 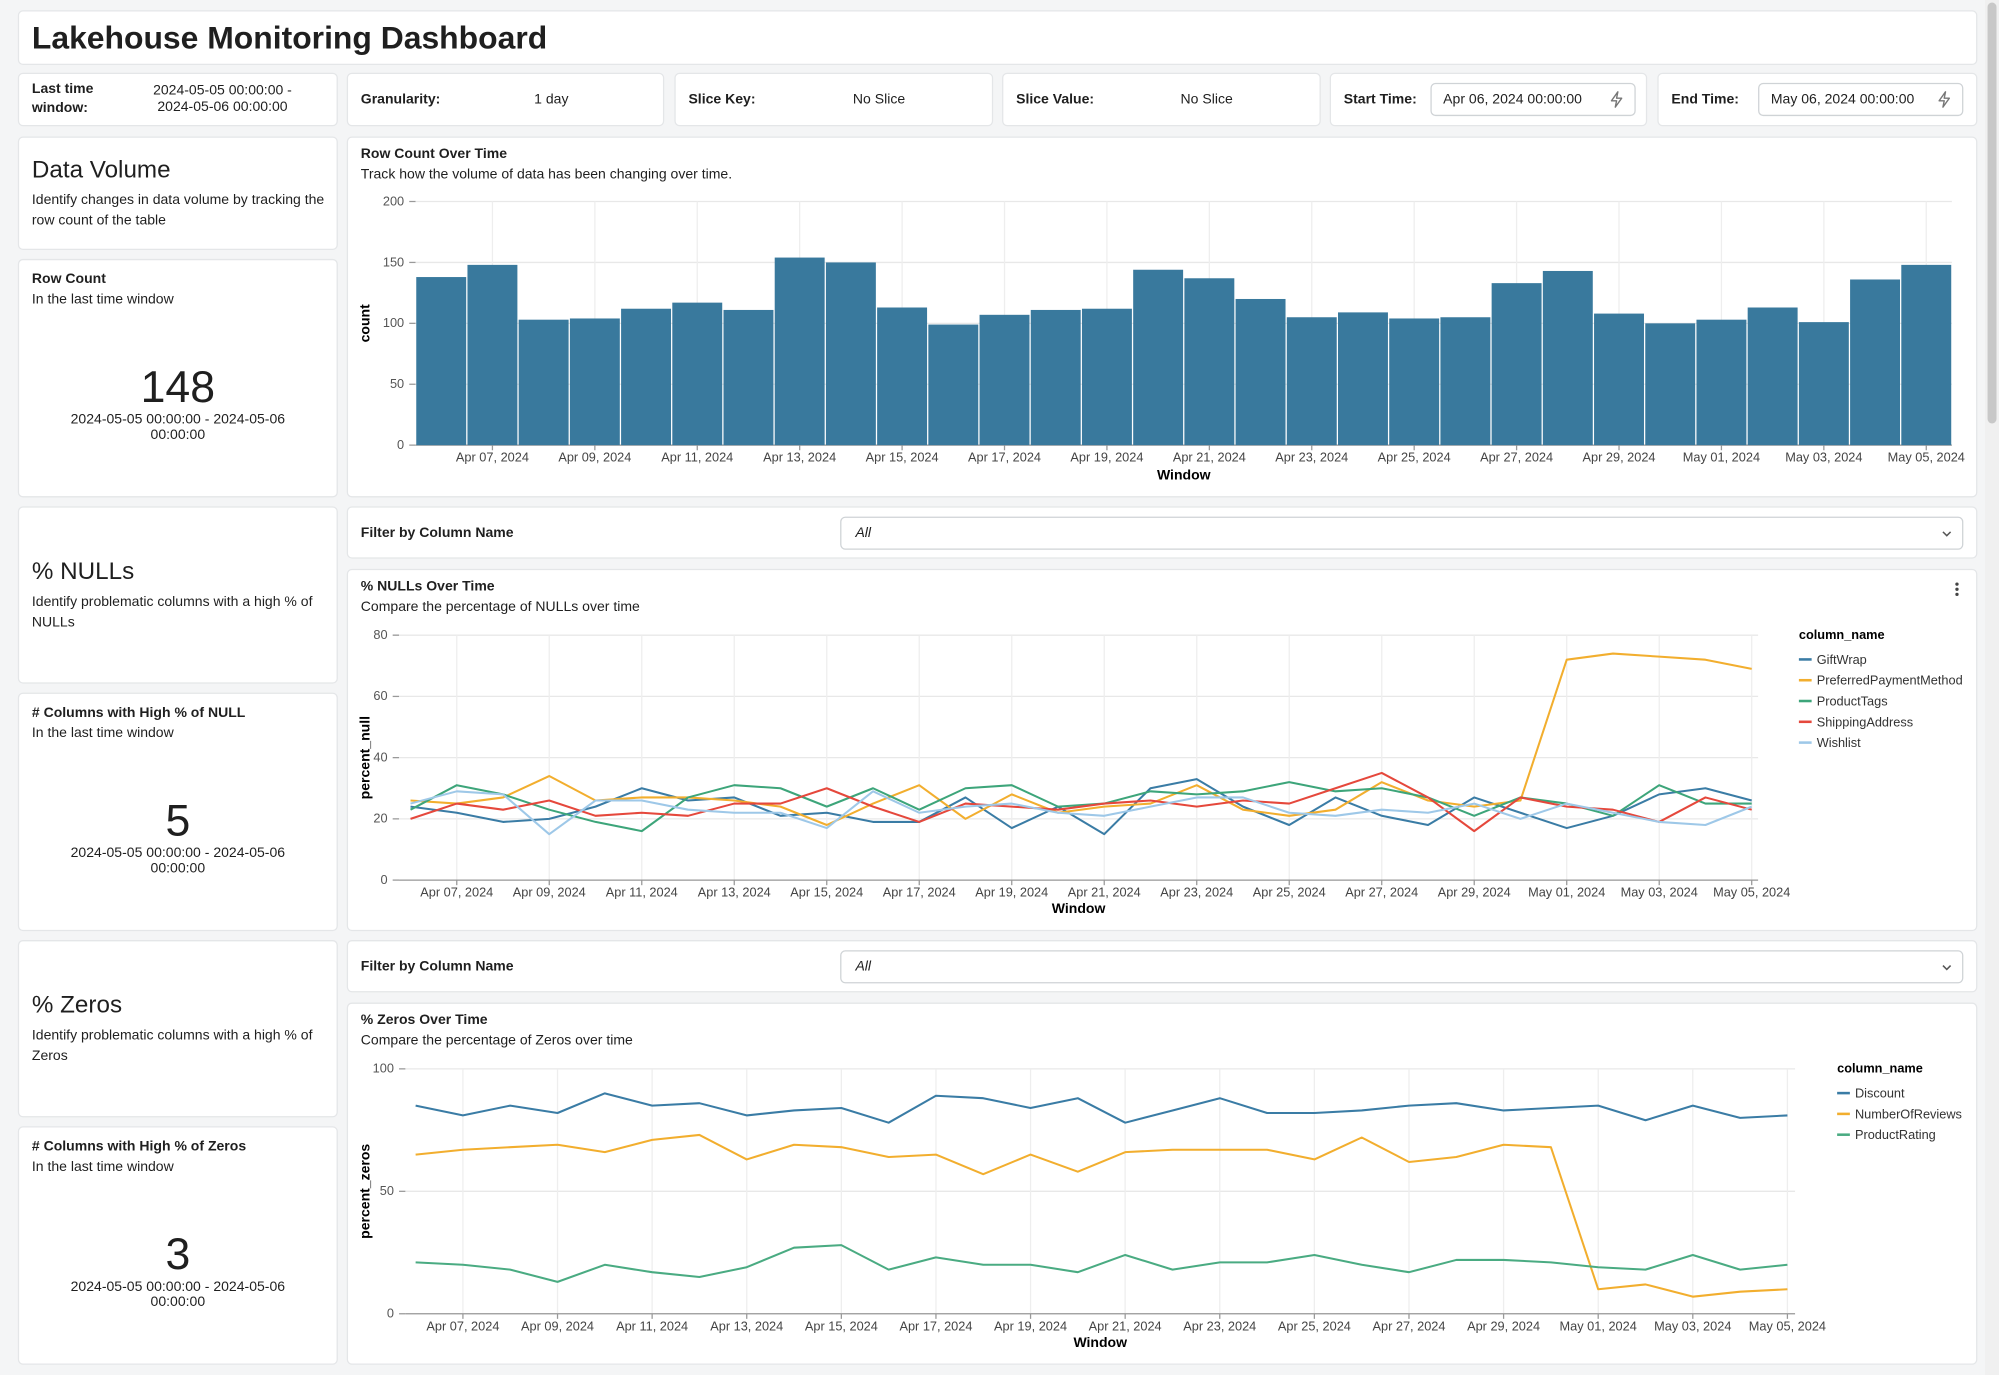 I want to click on header-card: Lakehouse Monitoring Dashboard, so click(x=997, y=38).